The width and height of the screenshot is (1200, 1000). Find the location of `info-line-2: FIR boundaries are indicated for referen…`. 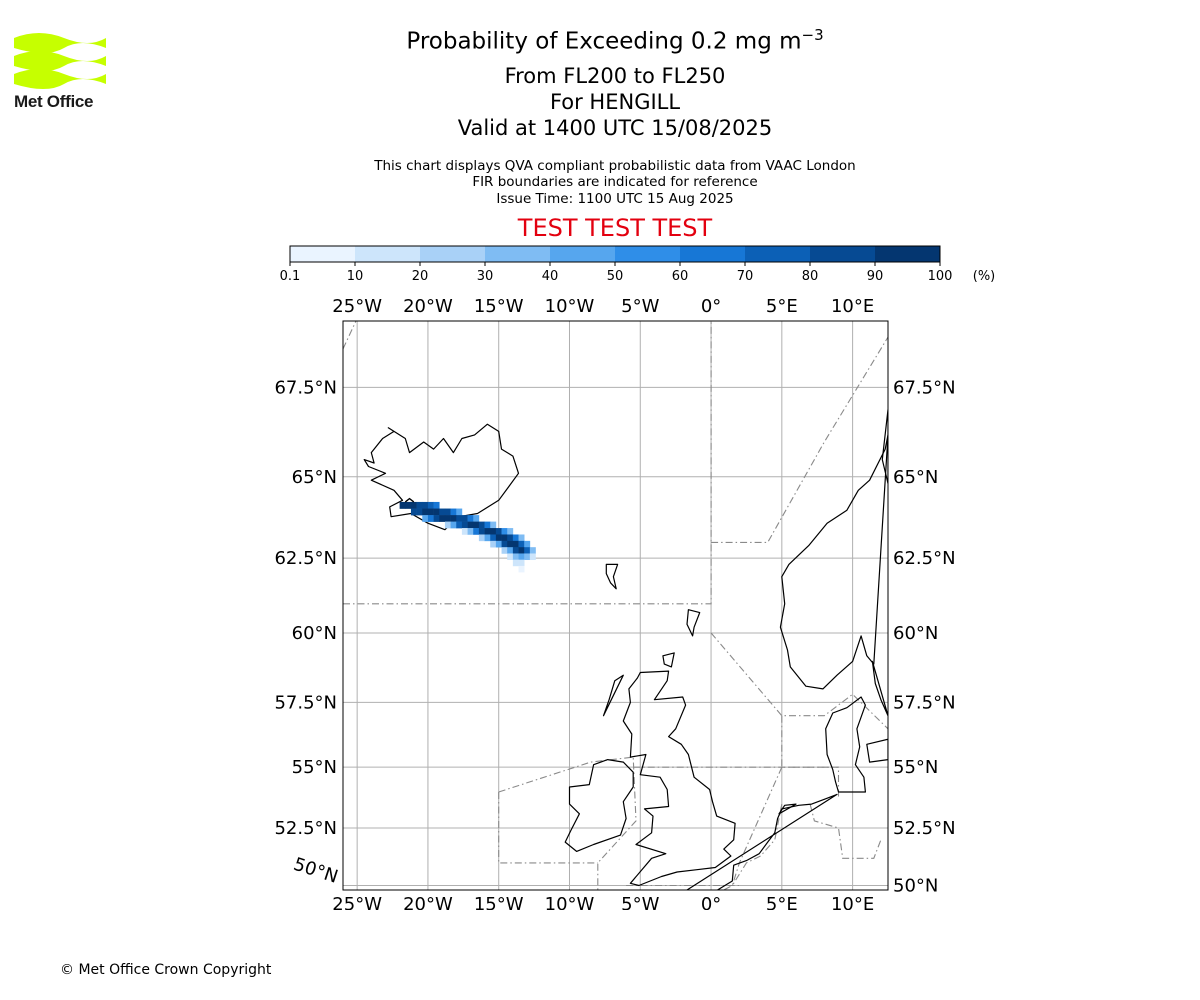

info-line-2: FIR boundaries are indicated for referen… is located at coordinates (615, 182).